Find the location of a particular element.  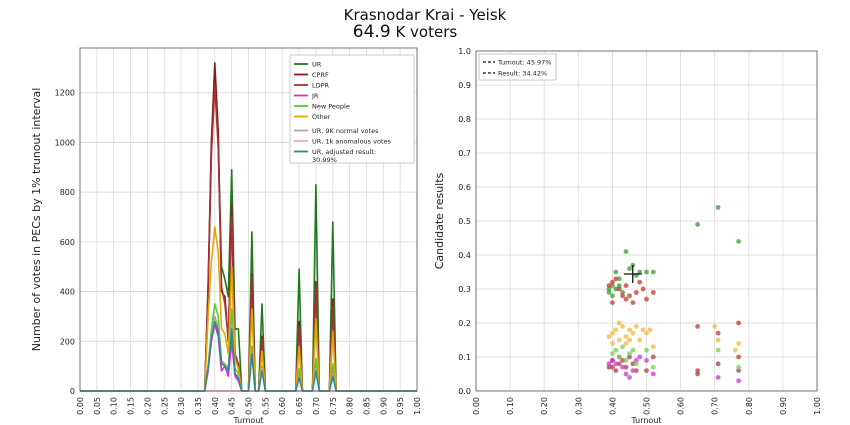

left-x-tick-label: 1.00 is located at coordinates (417, 406).